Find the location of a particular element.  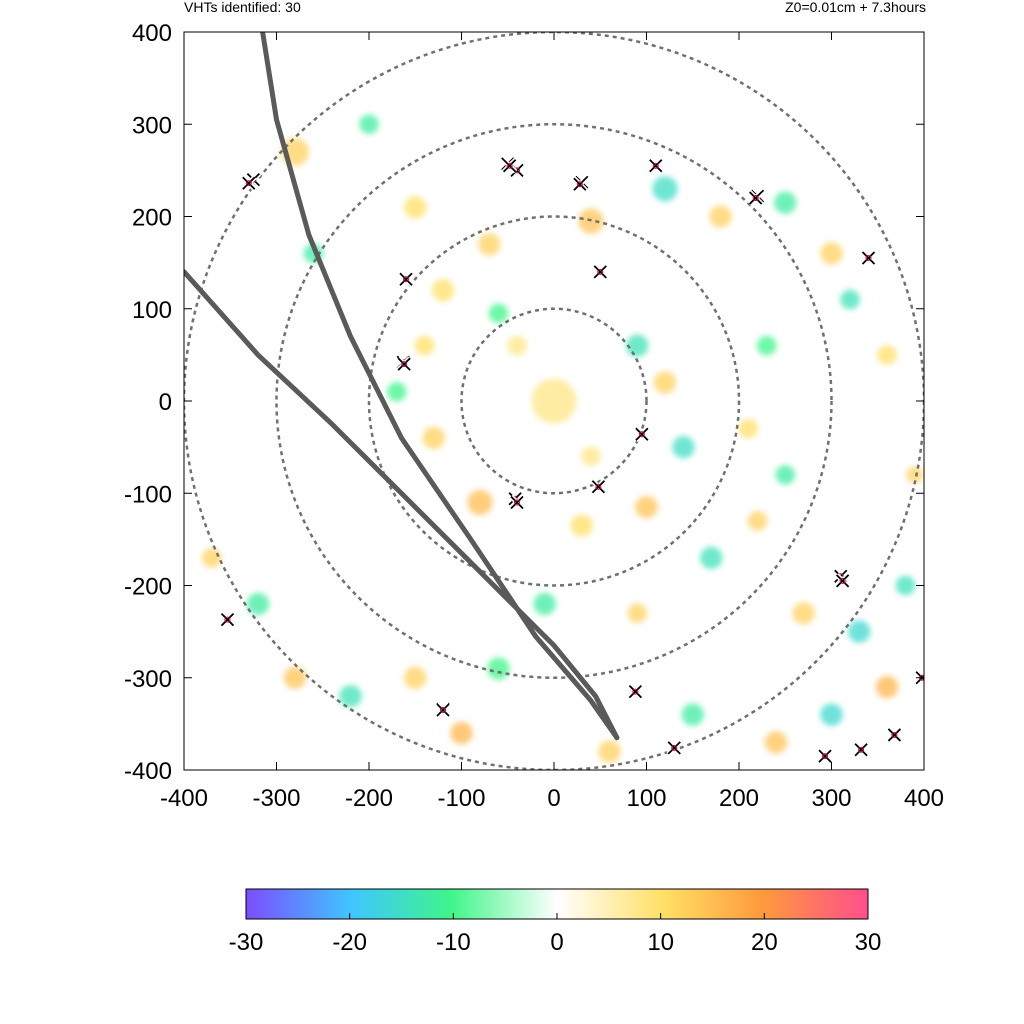

x-tick-label: -100 is located at coordinates (461, 798).